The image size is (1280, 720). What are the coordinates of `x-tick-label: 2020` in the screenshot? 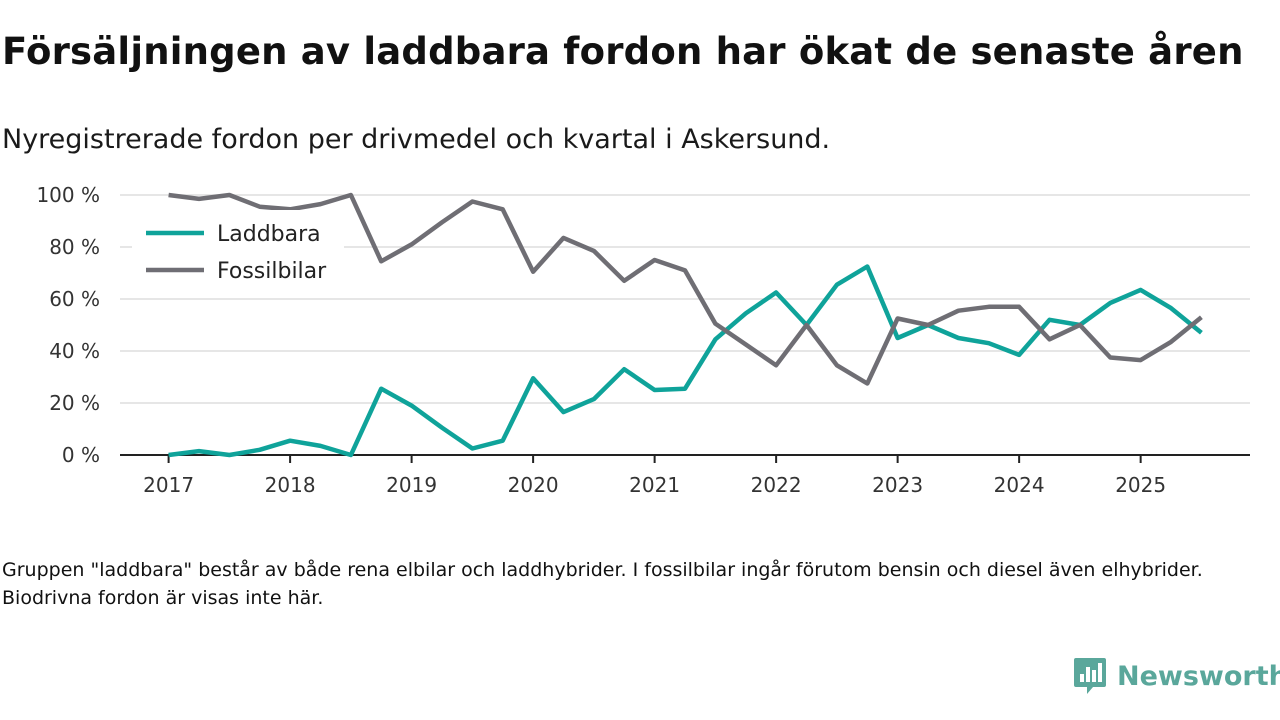 It's located at (533, 485).